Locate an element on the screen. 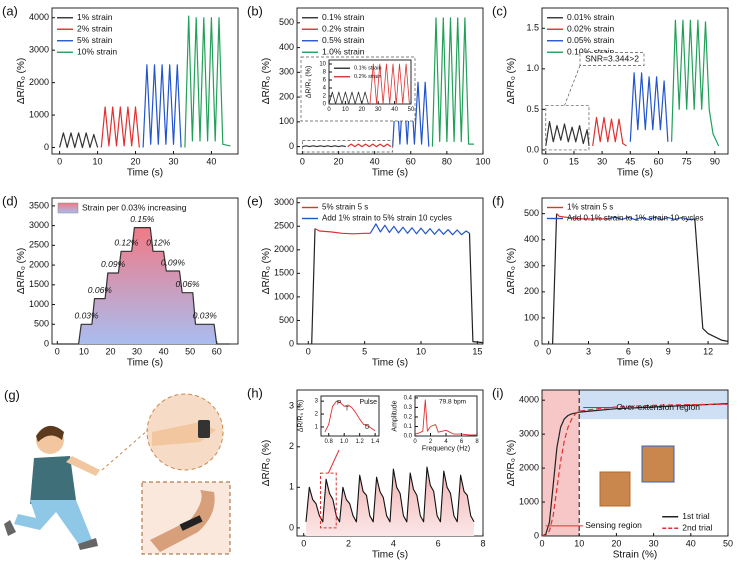  y-tick-label: 3500 is located at coordinates (39, 205).